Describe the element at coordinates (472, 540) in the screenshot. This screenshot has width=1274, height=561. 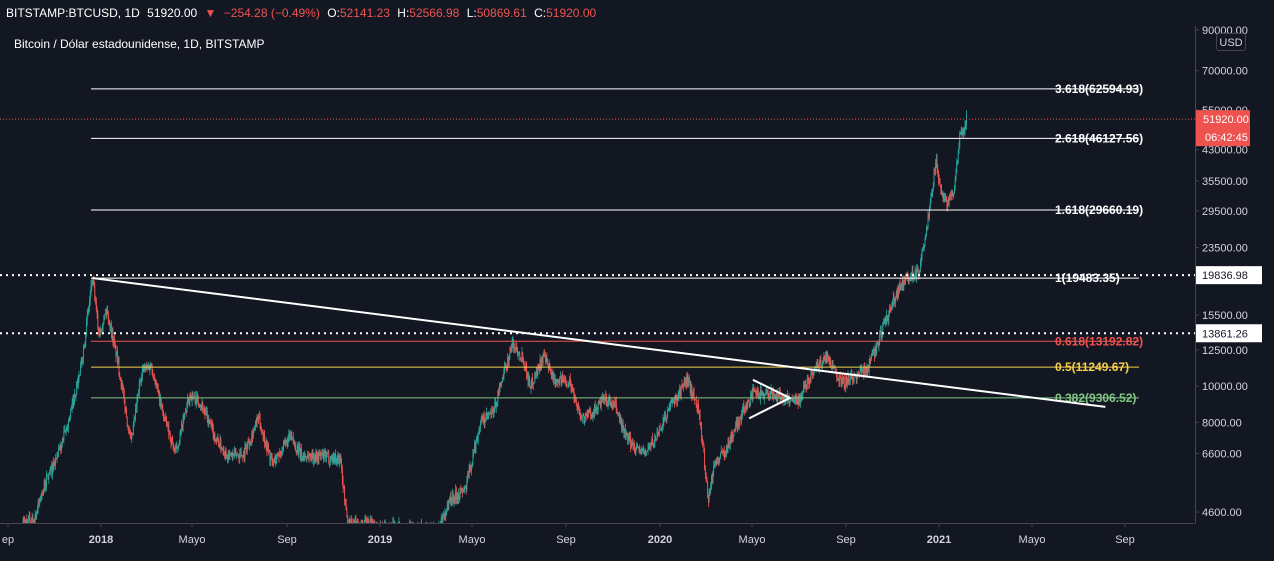
I see `x-tick-label: Mayo` at that location.